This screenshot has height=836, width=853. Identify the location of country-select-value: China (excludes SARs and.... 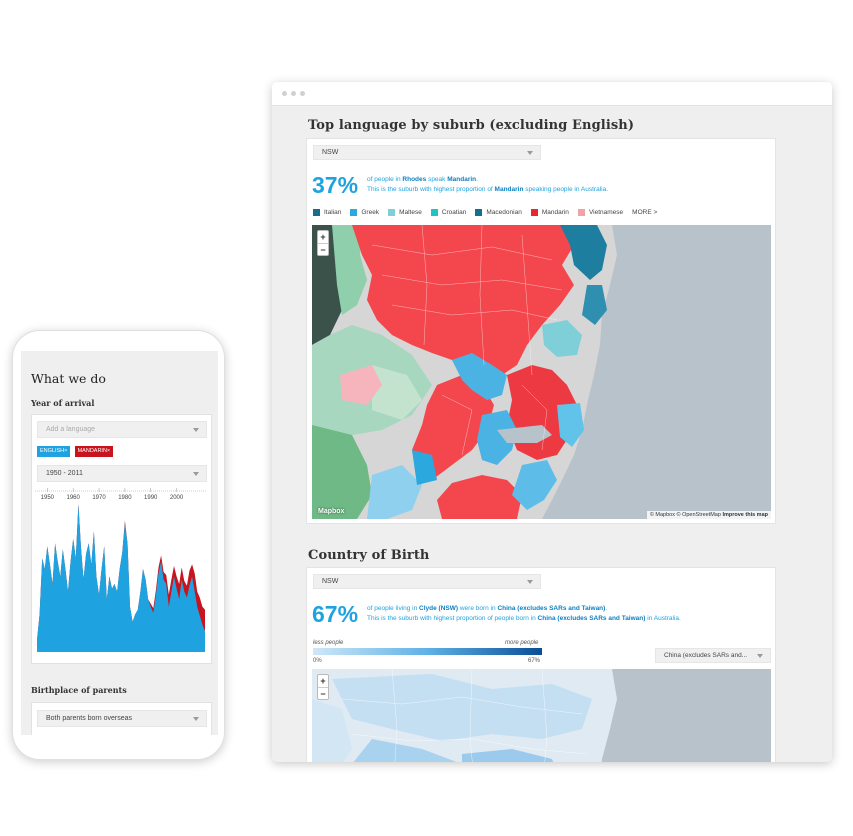
(706, 655).